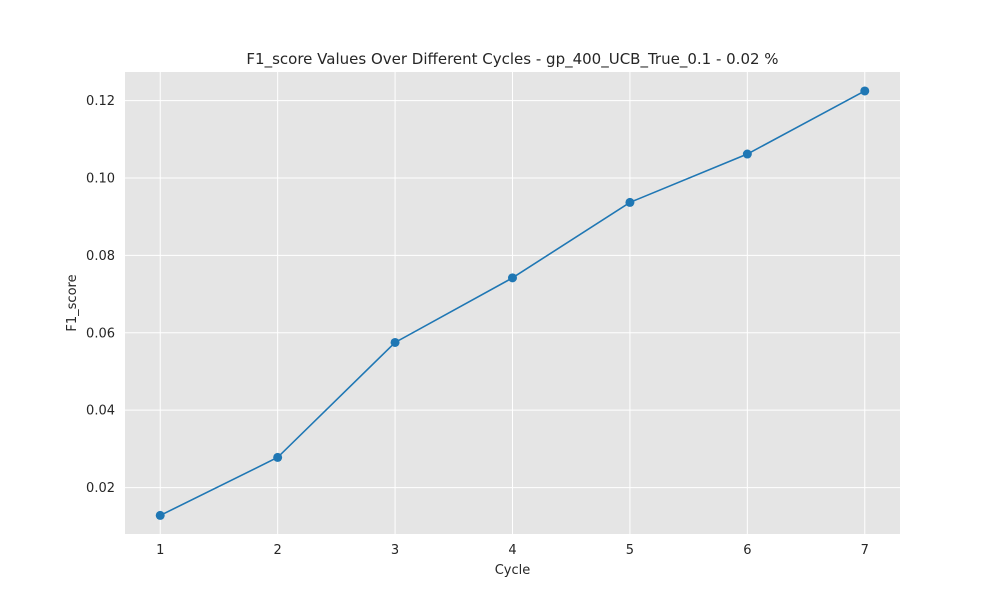  I want to click on x-tick-label: 2, so click(278, 550).